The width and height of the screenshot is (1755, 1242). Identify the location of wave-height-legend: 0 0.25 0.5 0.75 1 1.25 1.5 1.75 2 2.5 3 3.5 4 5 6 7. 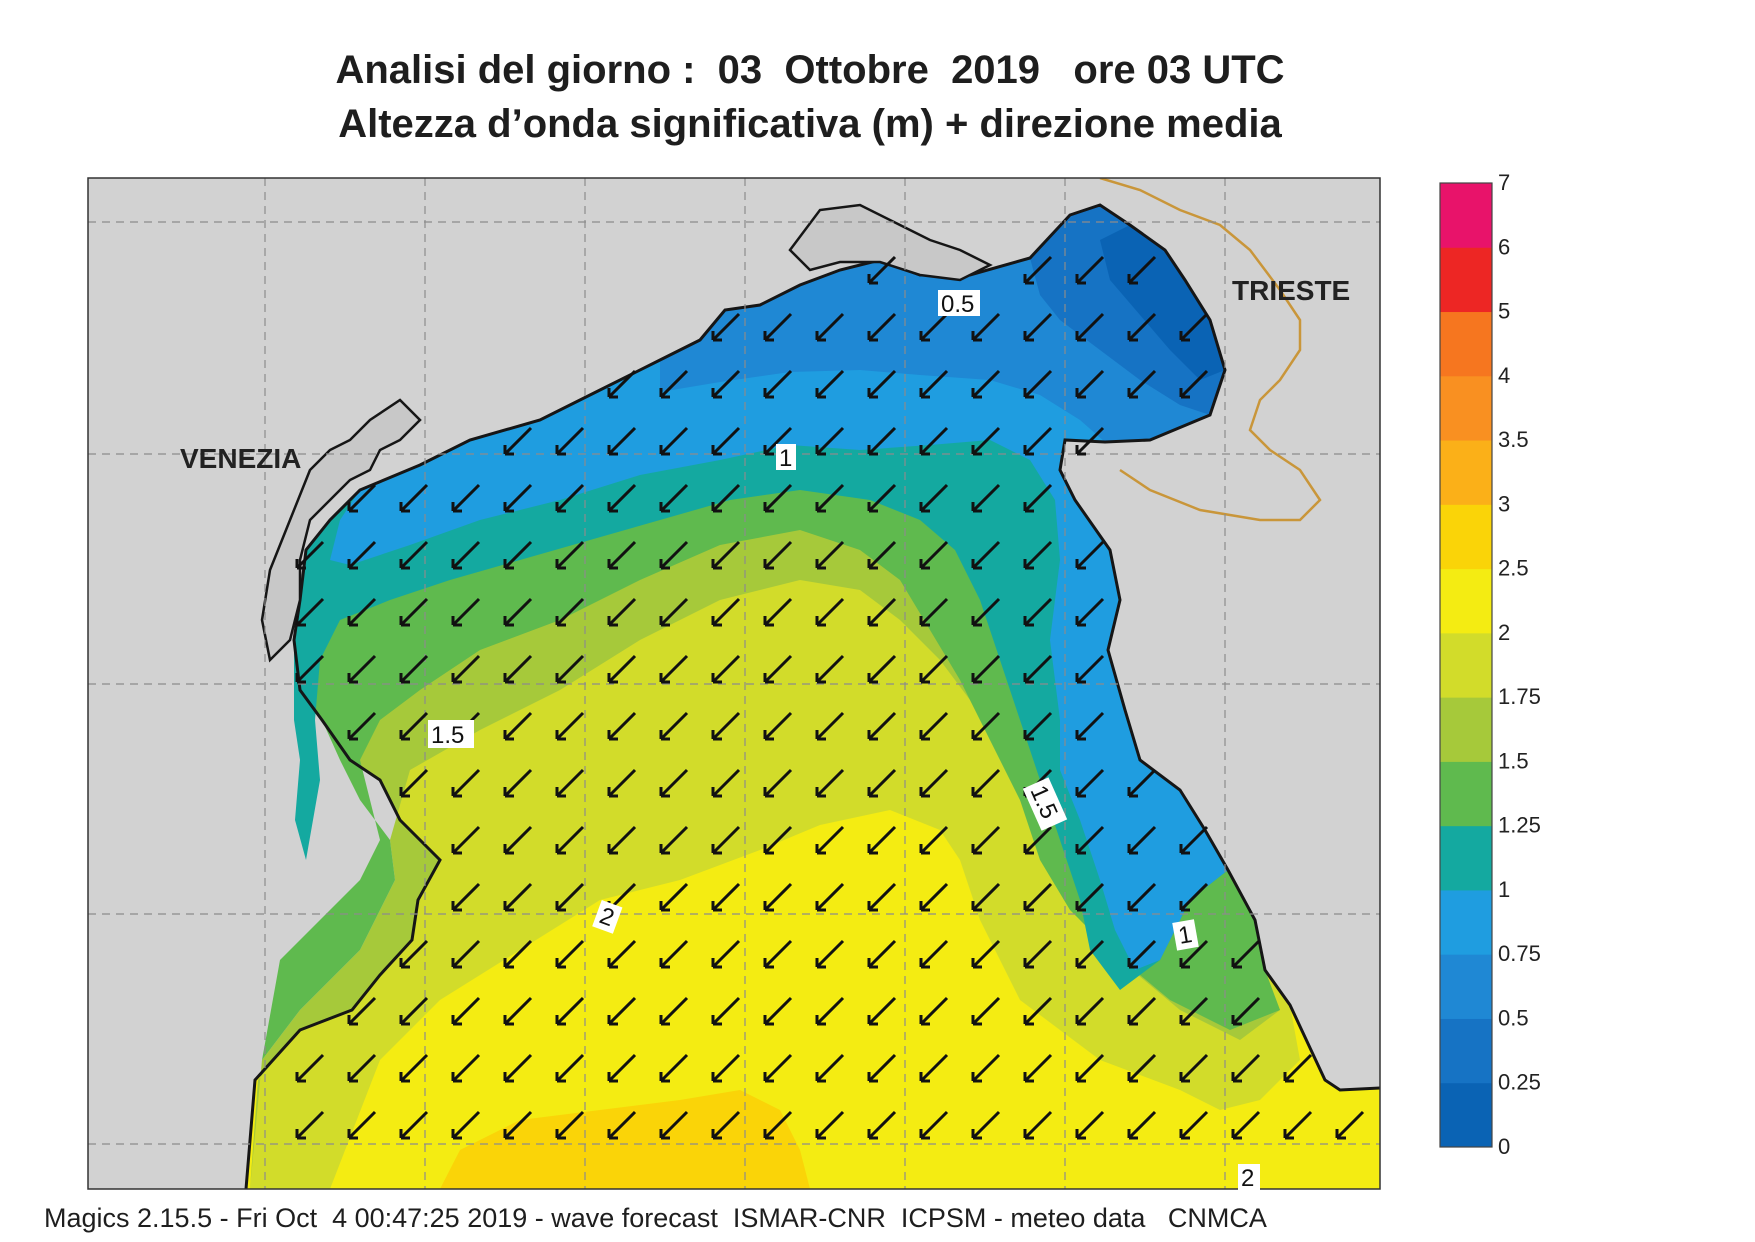
(1490, 664).